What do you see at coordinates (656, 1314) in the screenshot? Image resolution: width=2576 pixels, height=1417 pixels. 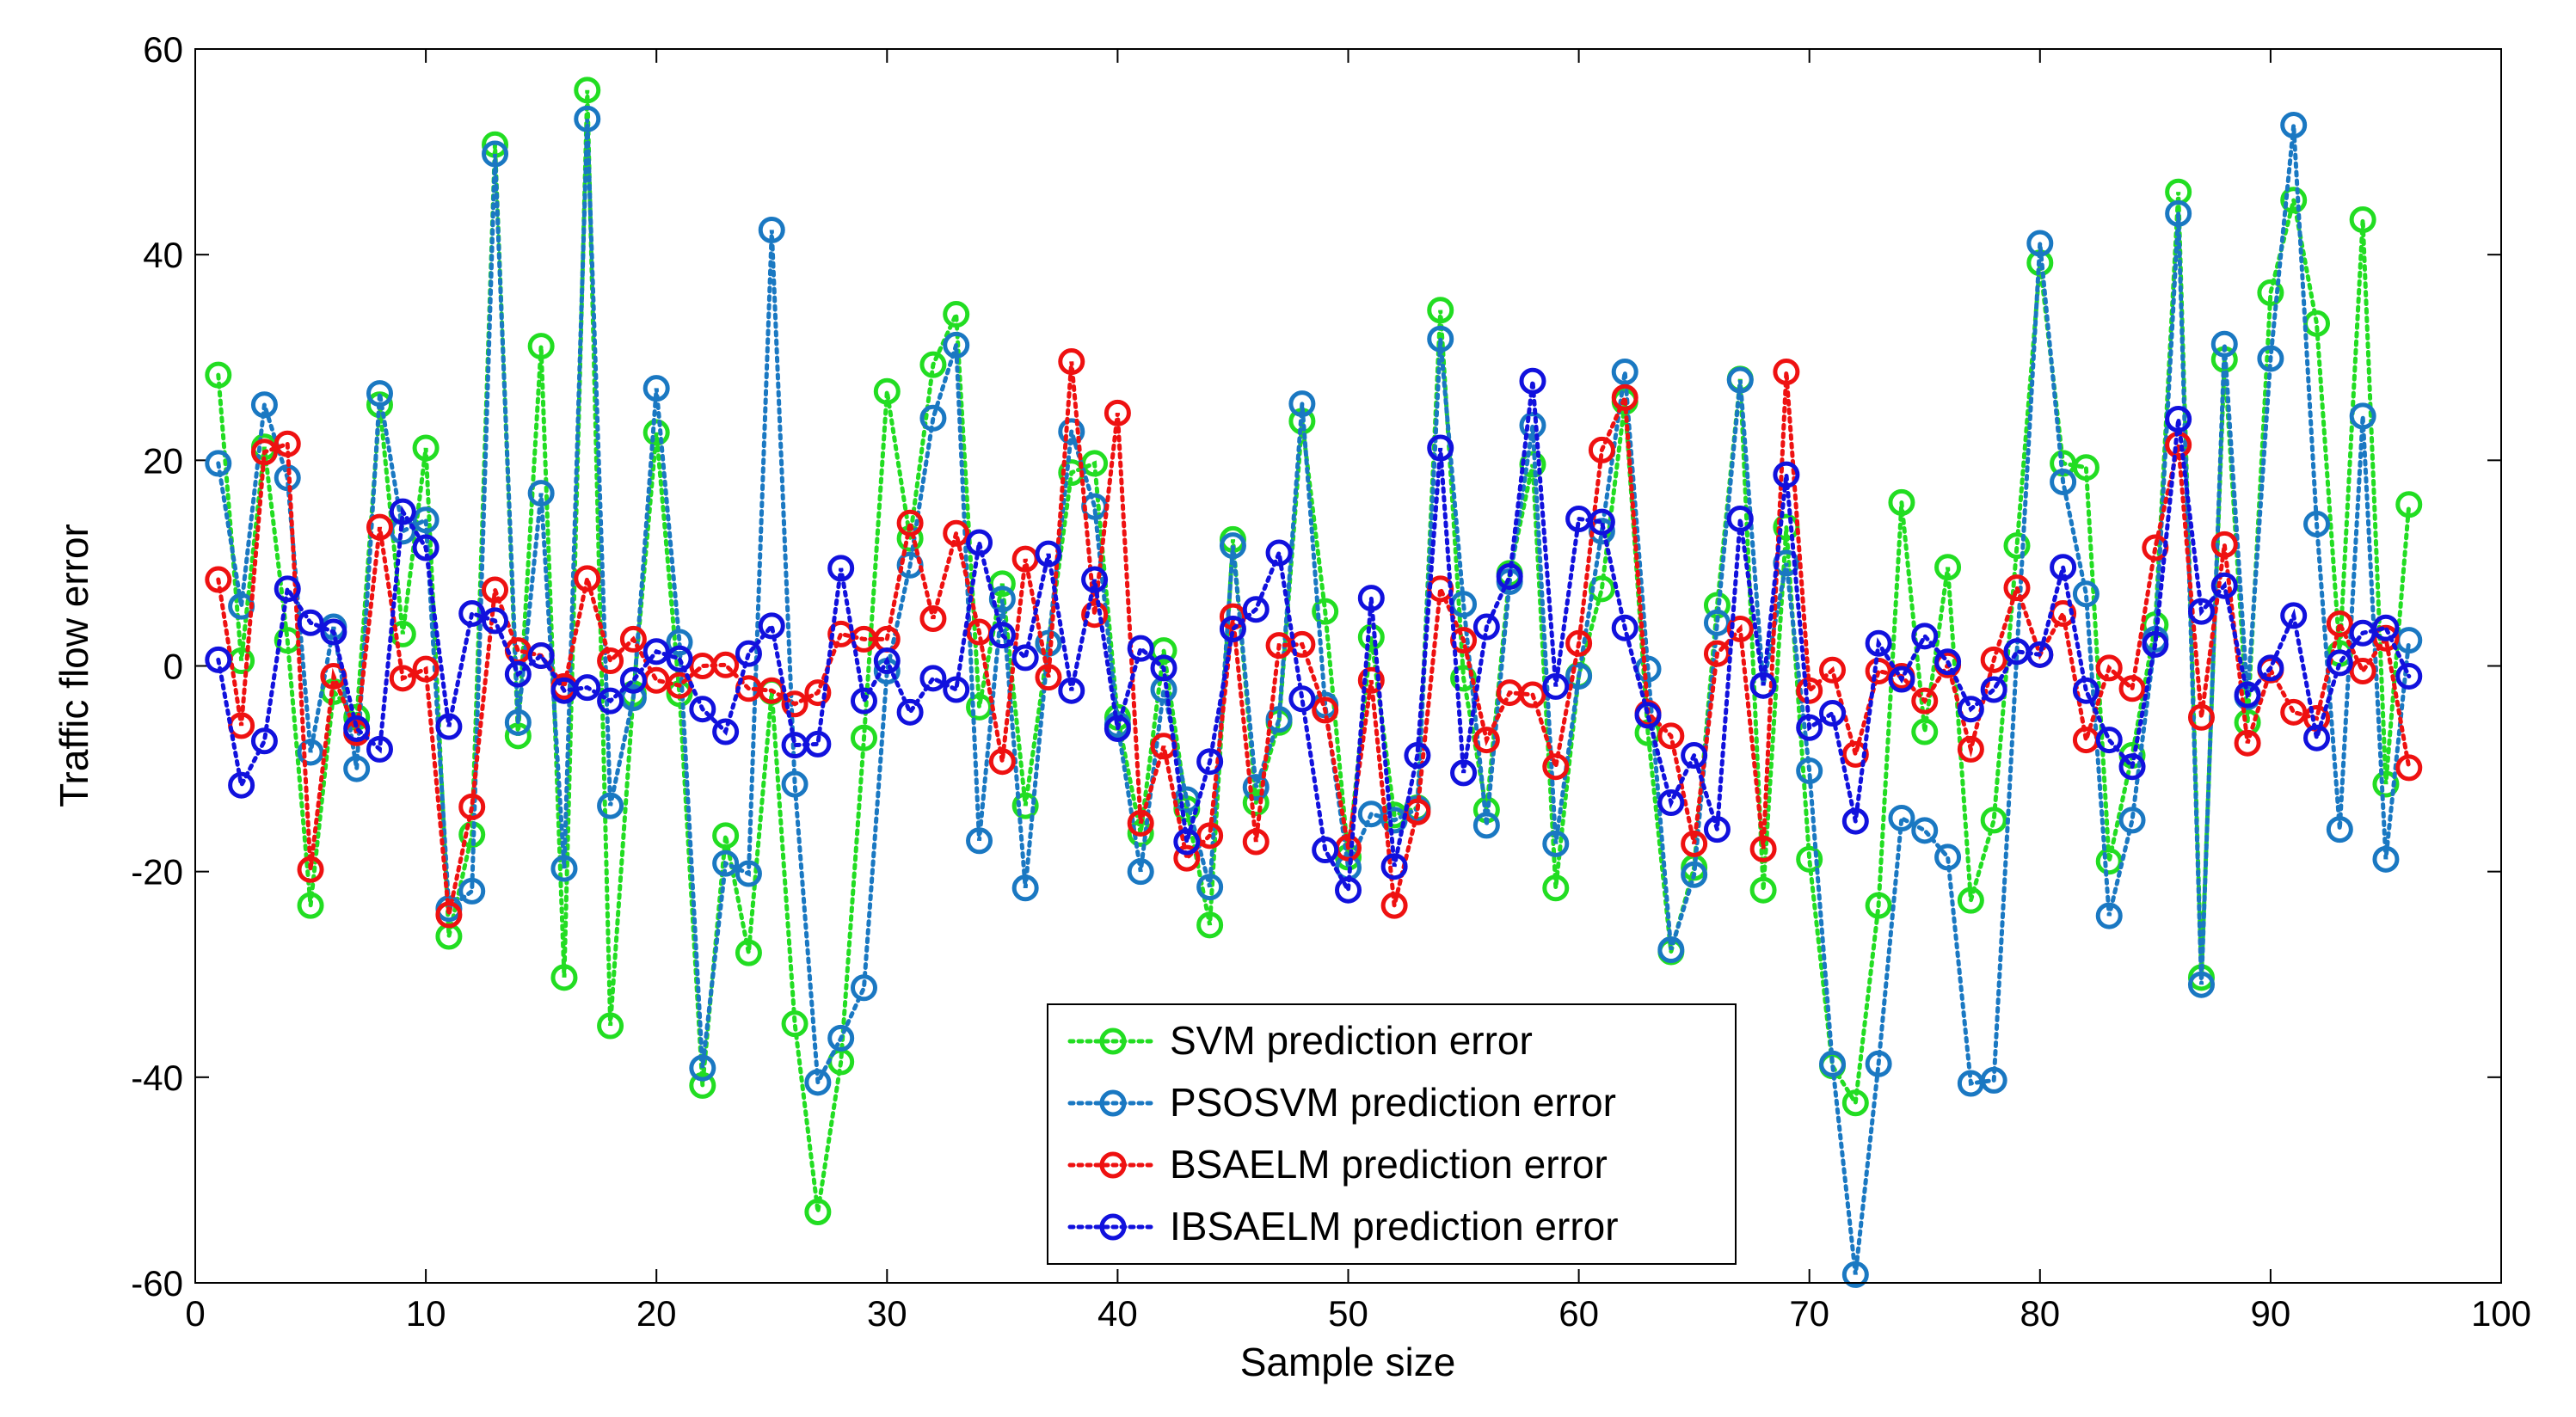 I see `x-tick-label: 20` at bounding box center [656, 1314].